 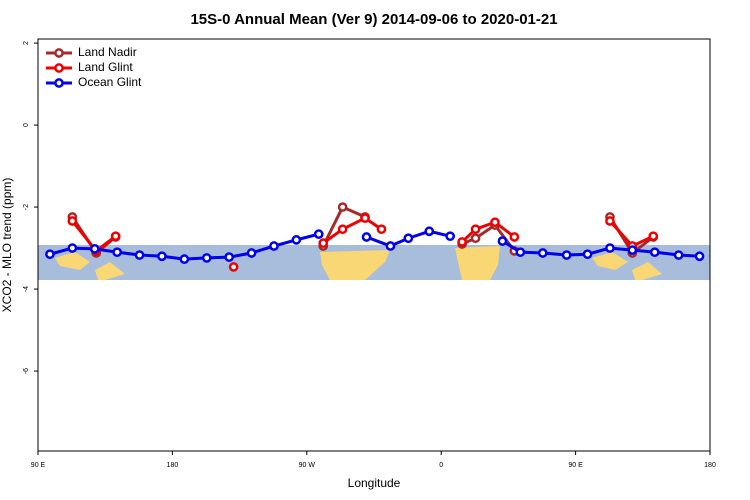 I want to click on y-tick-label: 0, so click(x=26, y=125).